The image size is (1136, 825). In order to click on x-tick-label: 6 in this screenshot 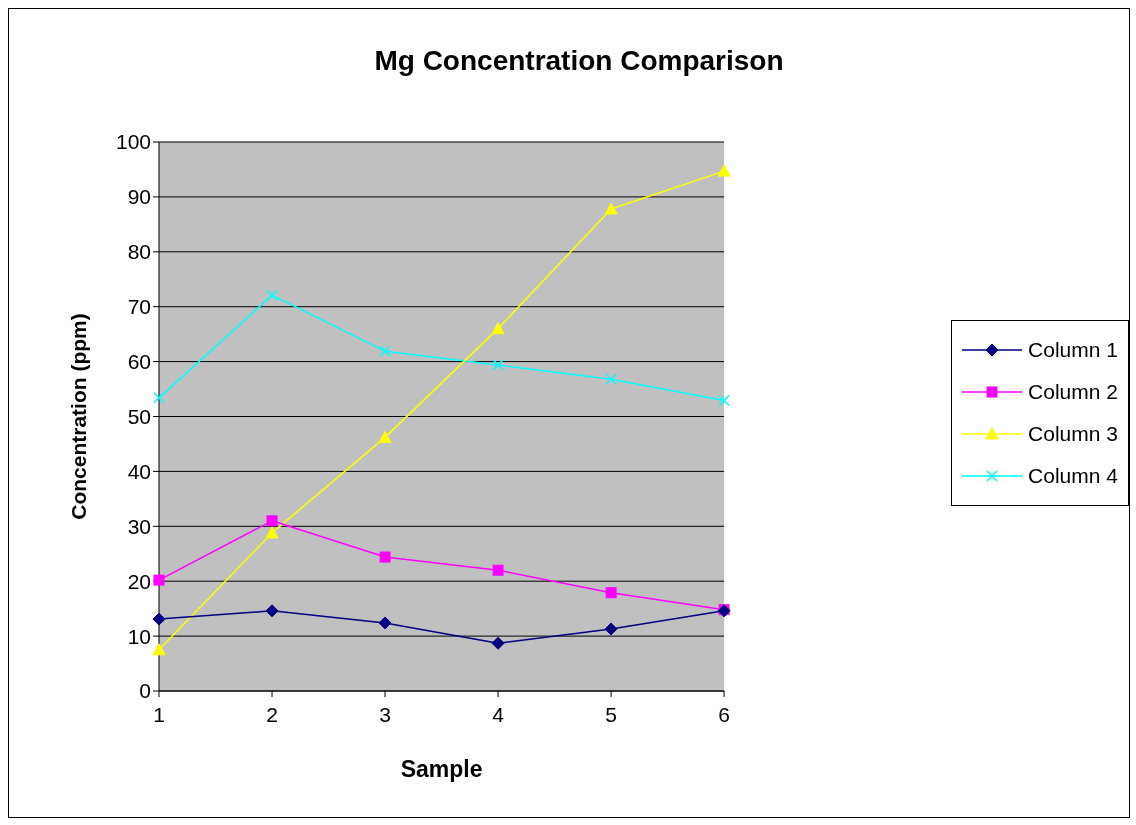, I will do `click(724, 714)`.